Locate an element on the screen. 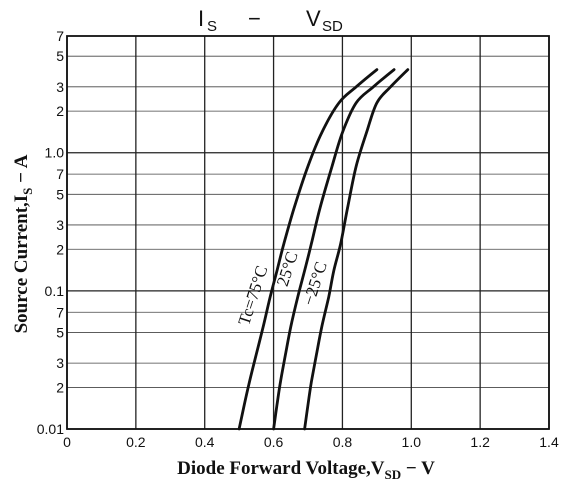 The height and width of the screenshot is (483, 566). y-axis-label-unit: − A is located at coordinates (21, 170).